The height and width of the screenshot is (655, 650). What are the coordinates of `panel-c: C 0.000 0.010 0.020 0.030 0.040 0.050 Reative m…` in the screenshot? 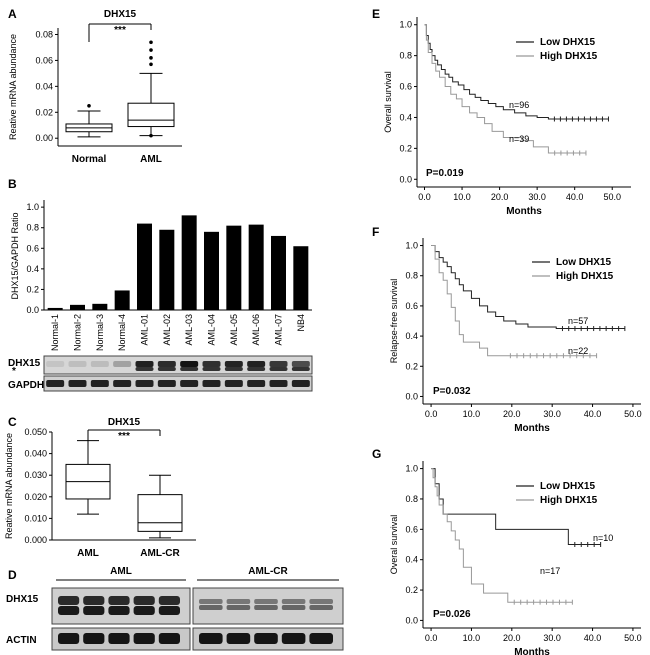 It's located at (100, 487).